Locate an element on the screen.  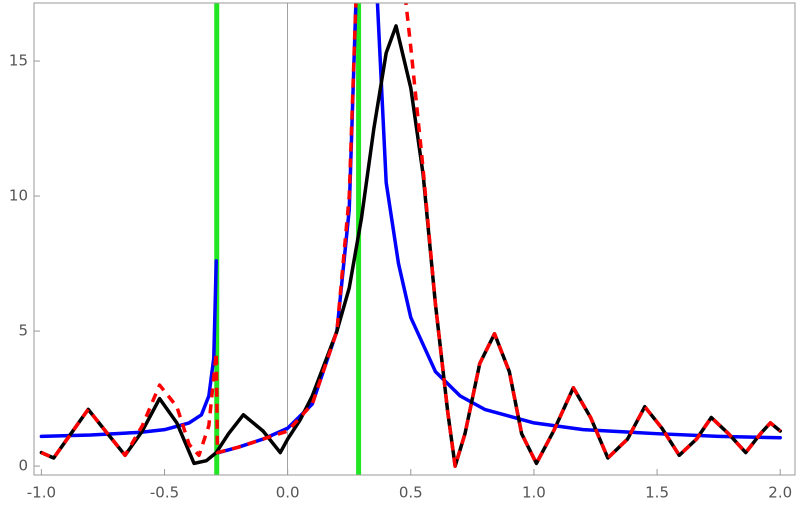
x-tick-label: 2.0 is located at coordinates (780, 493).